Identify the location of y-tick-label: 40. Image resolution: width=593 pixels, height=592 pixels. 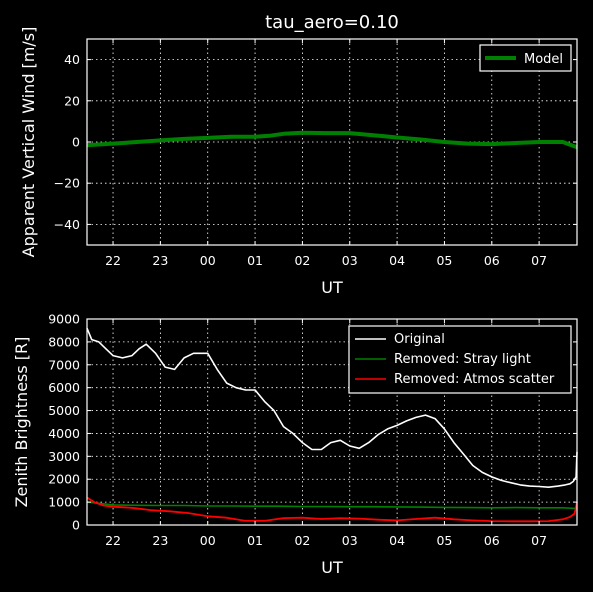
(72, 59).